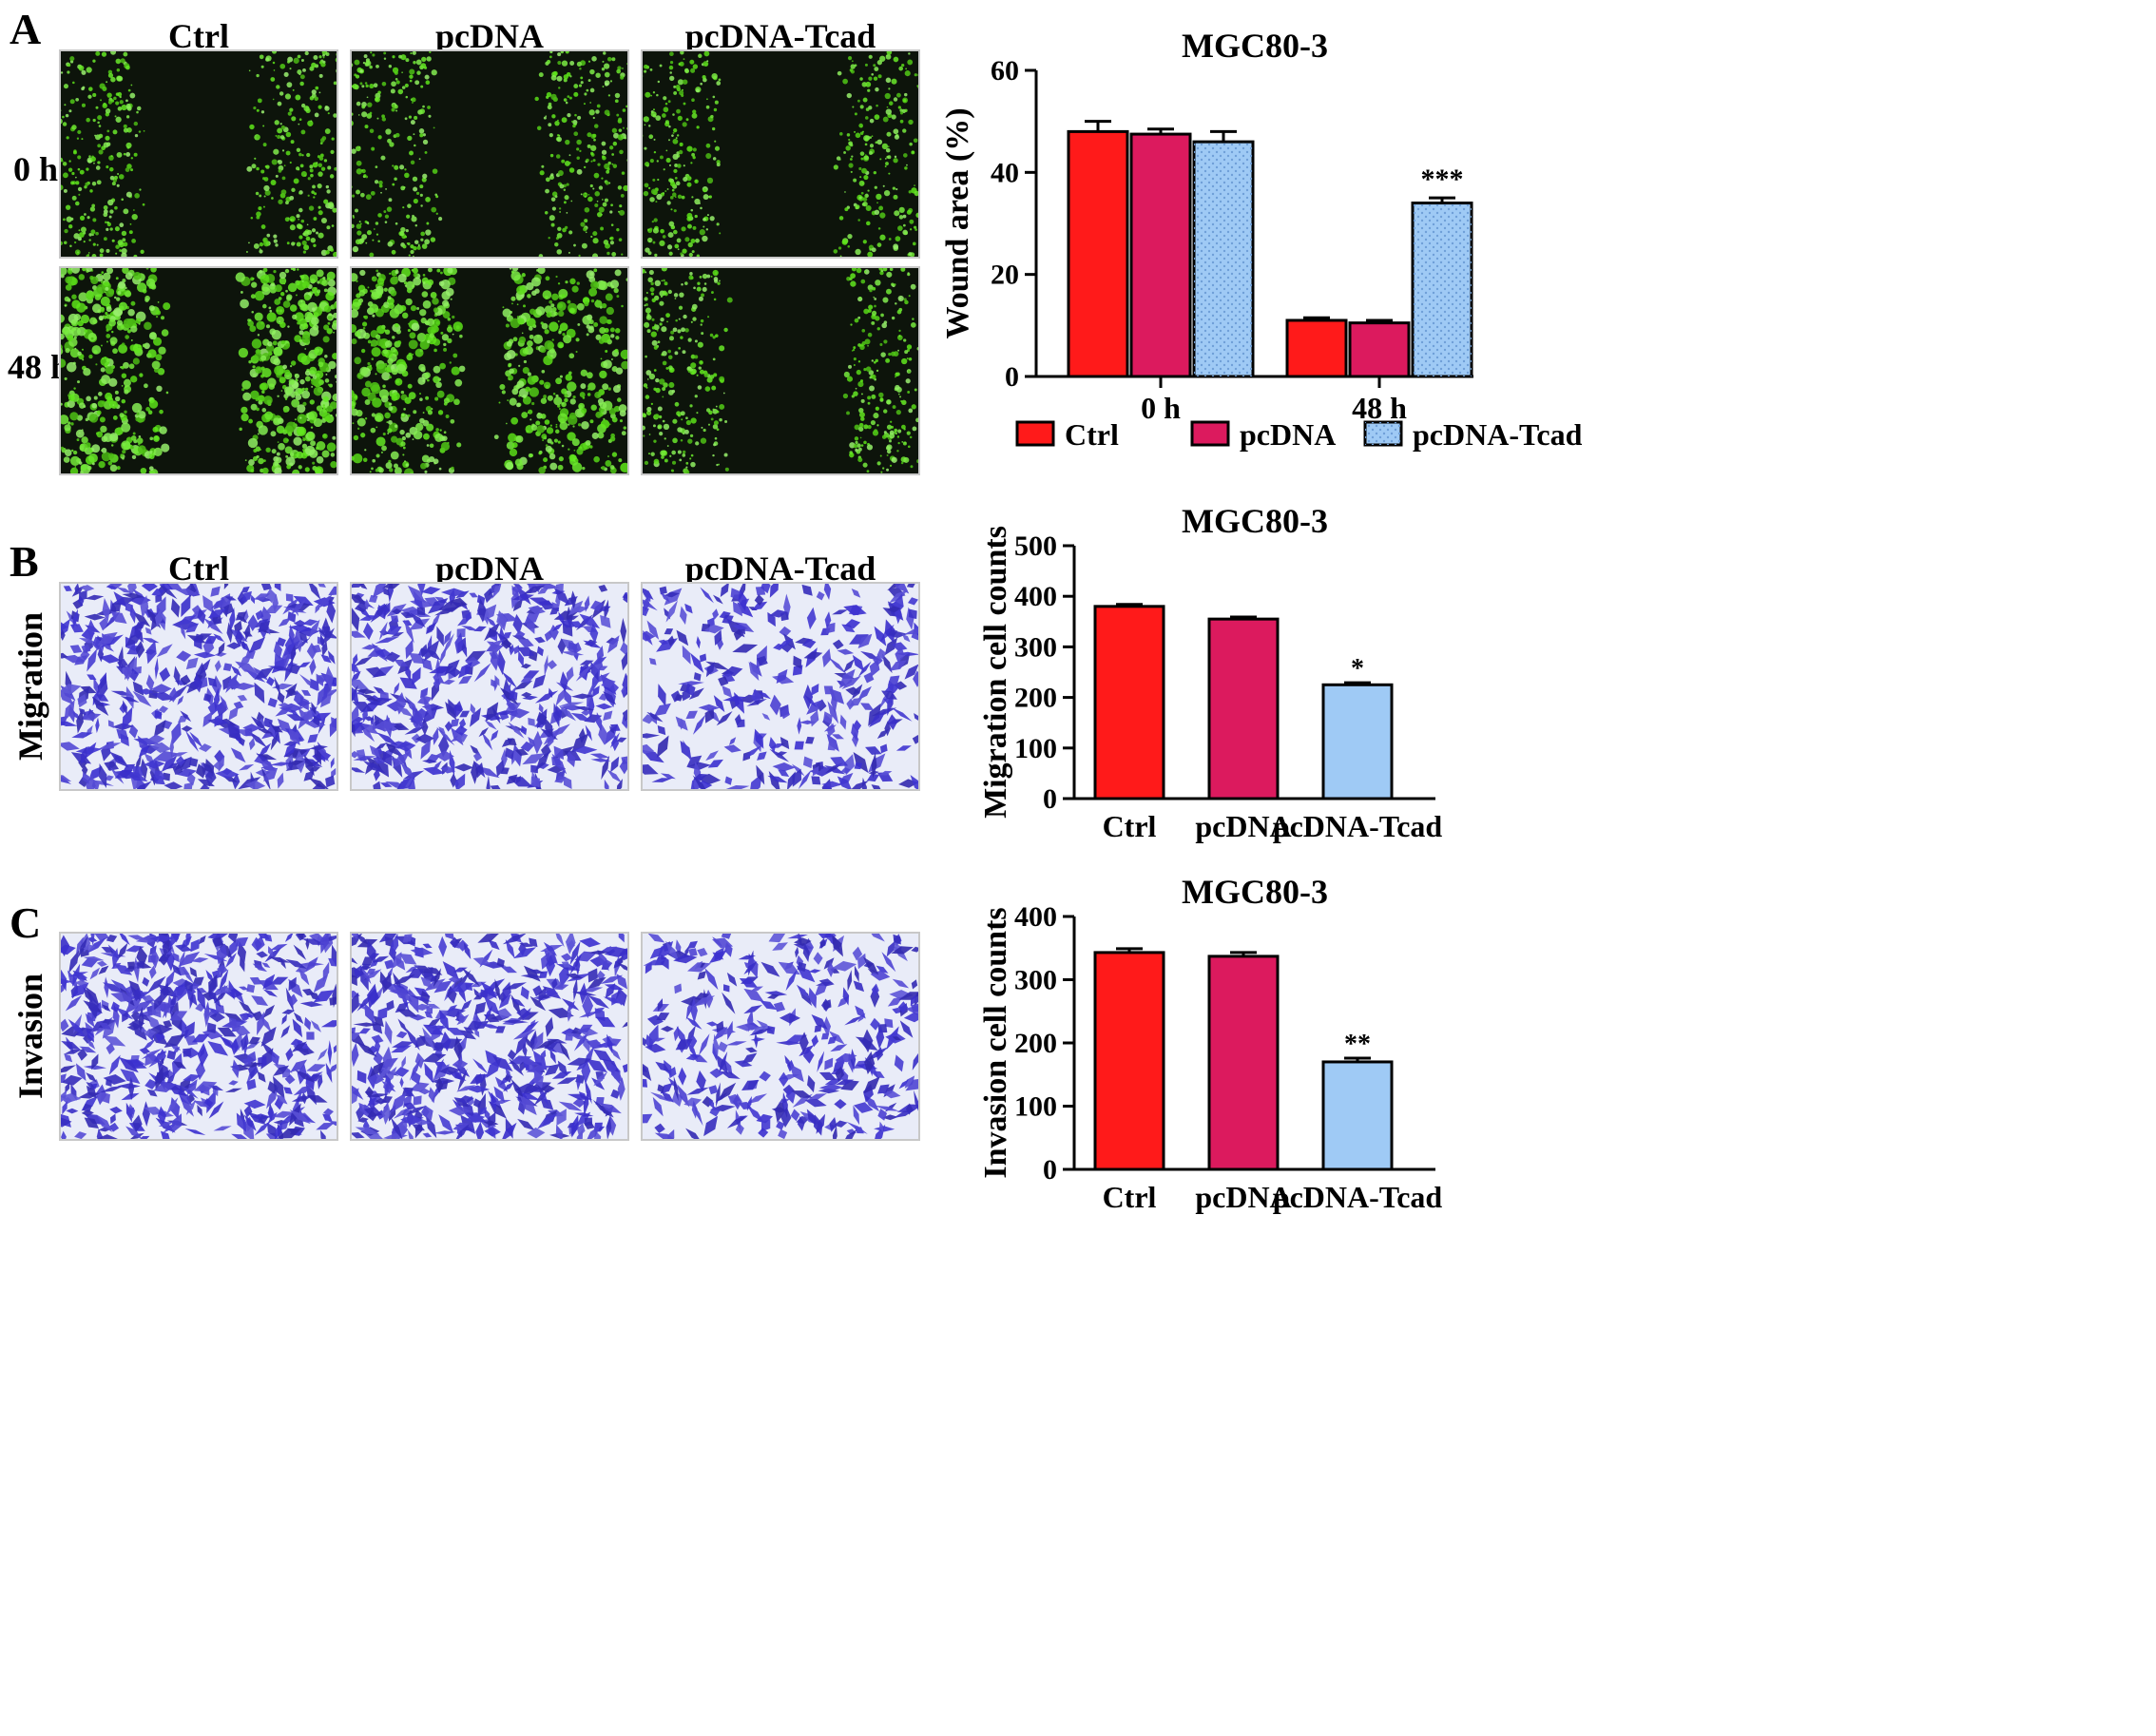  What do you see at coordinates (780, 1036) in the screenshot?
I see `invasion-image-pcdna-tcad` at bounding box center [780, 1036].